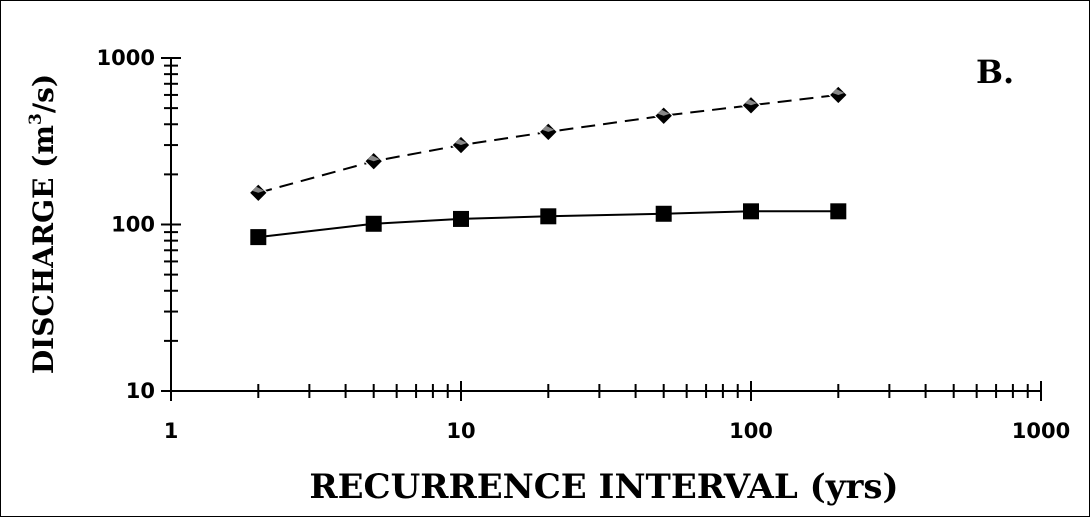 Image resolution: width=1090 pixels, height=518 pixels. I want to click on x-tick-label: 10, so click(460, 431).